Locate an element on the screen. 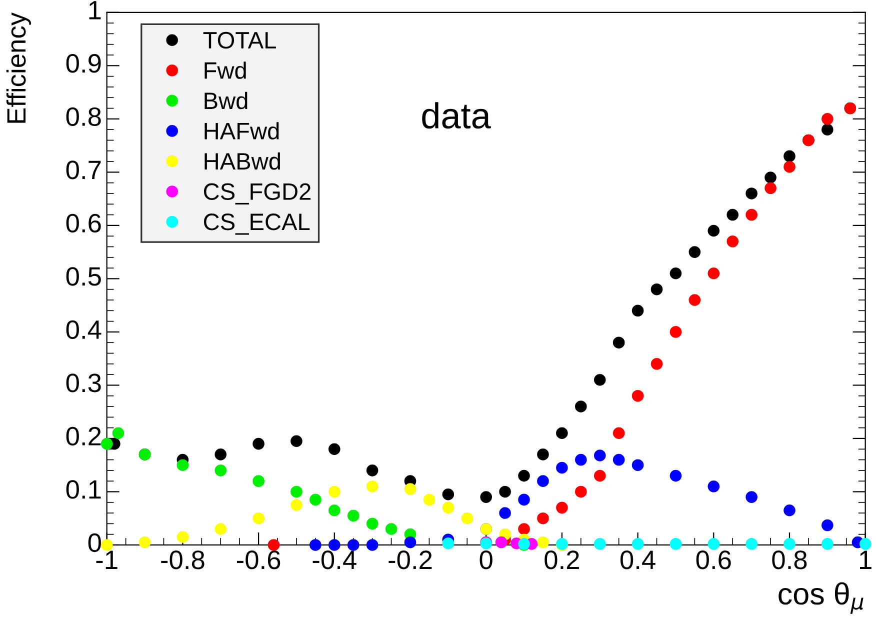 Image resolution: width=883 pixels, height=620 pixels. x-axis-title: cos θ$_{μ}$ is located at coordinates (821, 598).